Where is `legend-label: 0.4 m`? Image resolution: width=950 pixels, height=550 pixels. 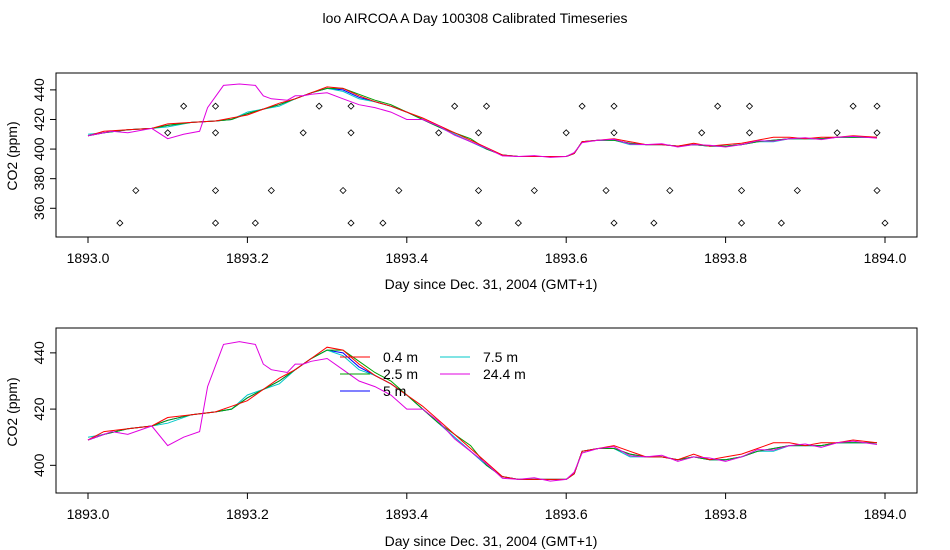 legend-label: 0.4 m is located at coordinates (400, 357).